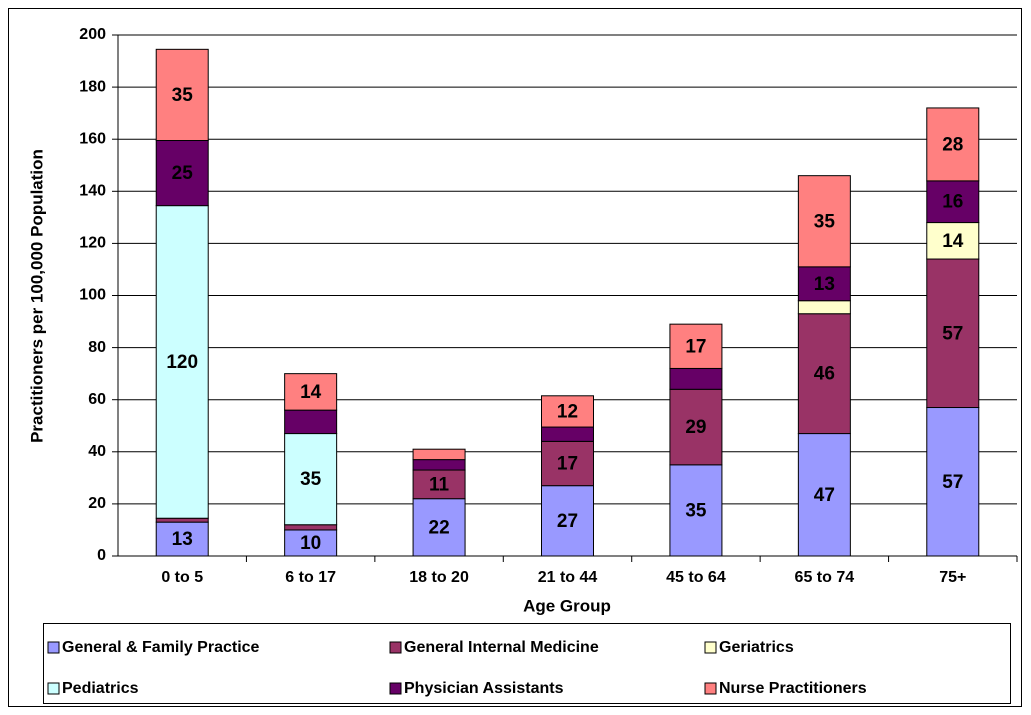 This screenshot has height=715, width=1031. What do you see at coordinates (92, 138) in the screenshot?
I see `y-tick-label: 160` at bounding box center [92, 138].